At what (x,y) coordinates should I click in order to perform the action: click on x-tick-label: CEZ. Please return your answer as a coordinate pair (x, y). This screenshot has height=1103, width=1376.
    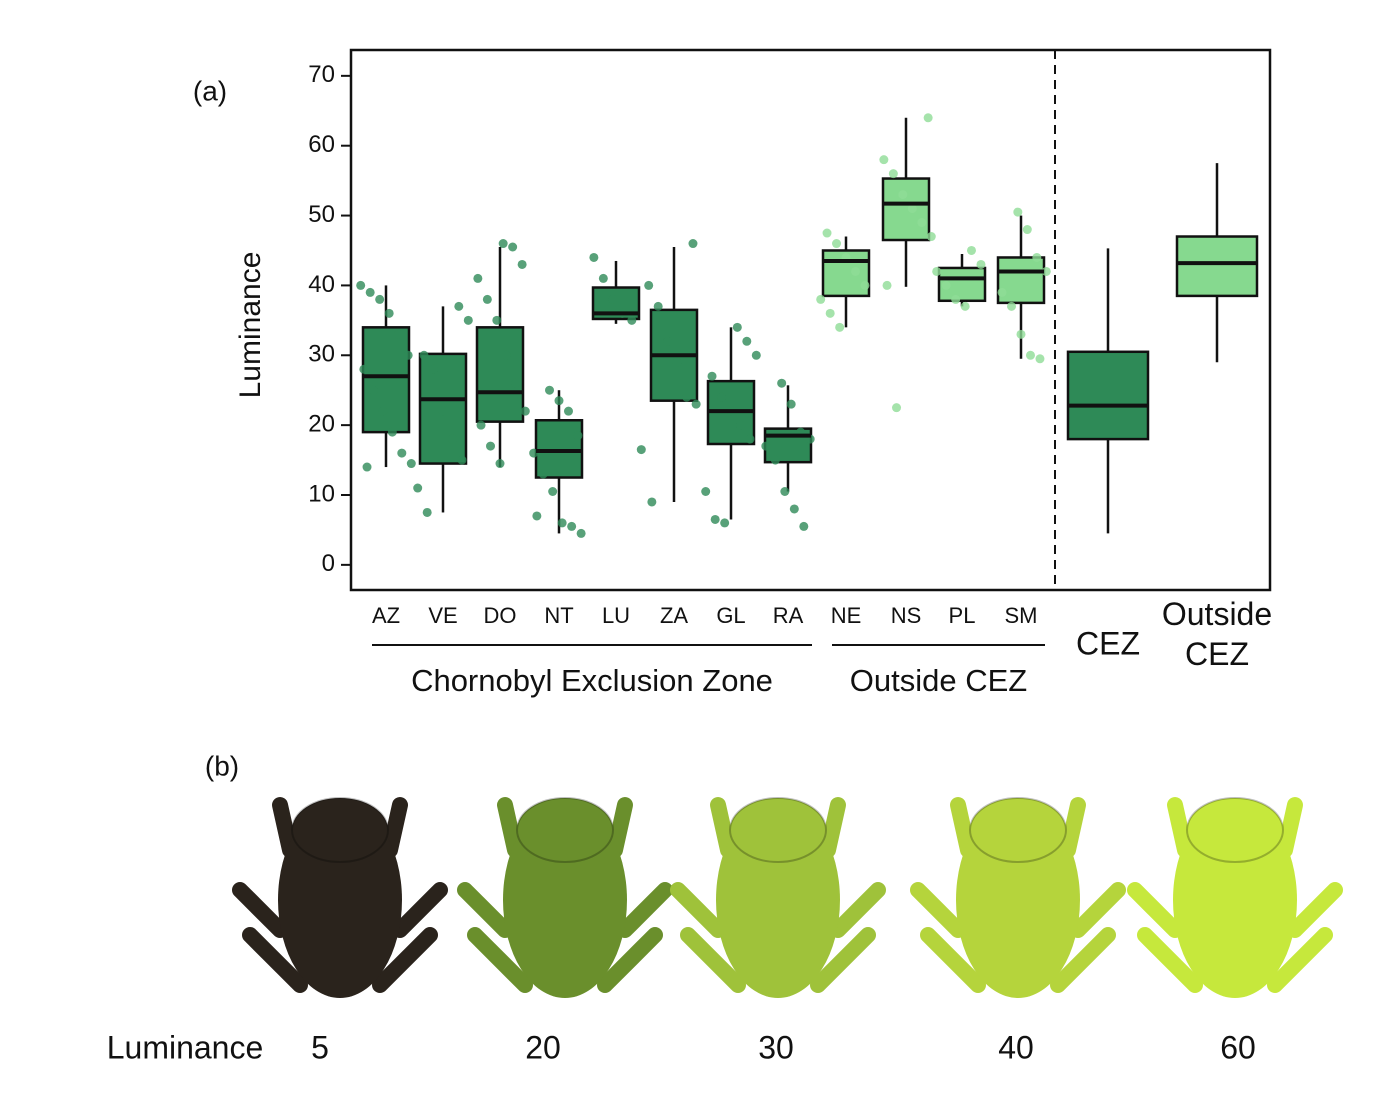
    Looking at the image, I should click on (1108, 643).